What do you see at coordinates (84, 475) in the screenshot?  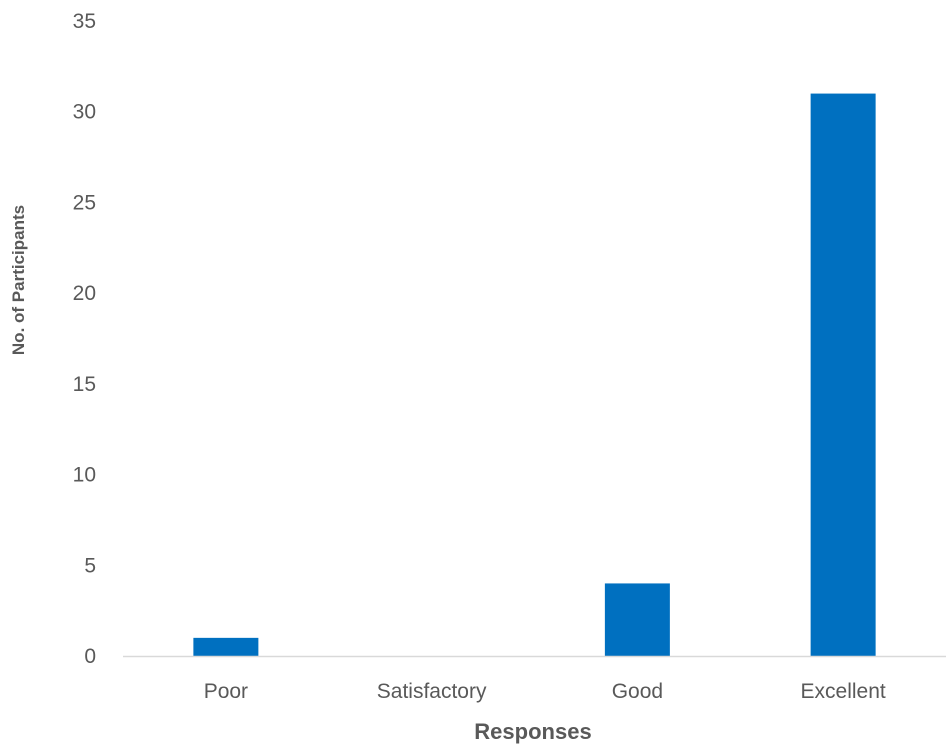 I see `y-tick-label: 10` at bounding box center [84, 475].